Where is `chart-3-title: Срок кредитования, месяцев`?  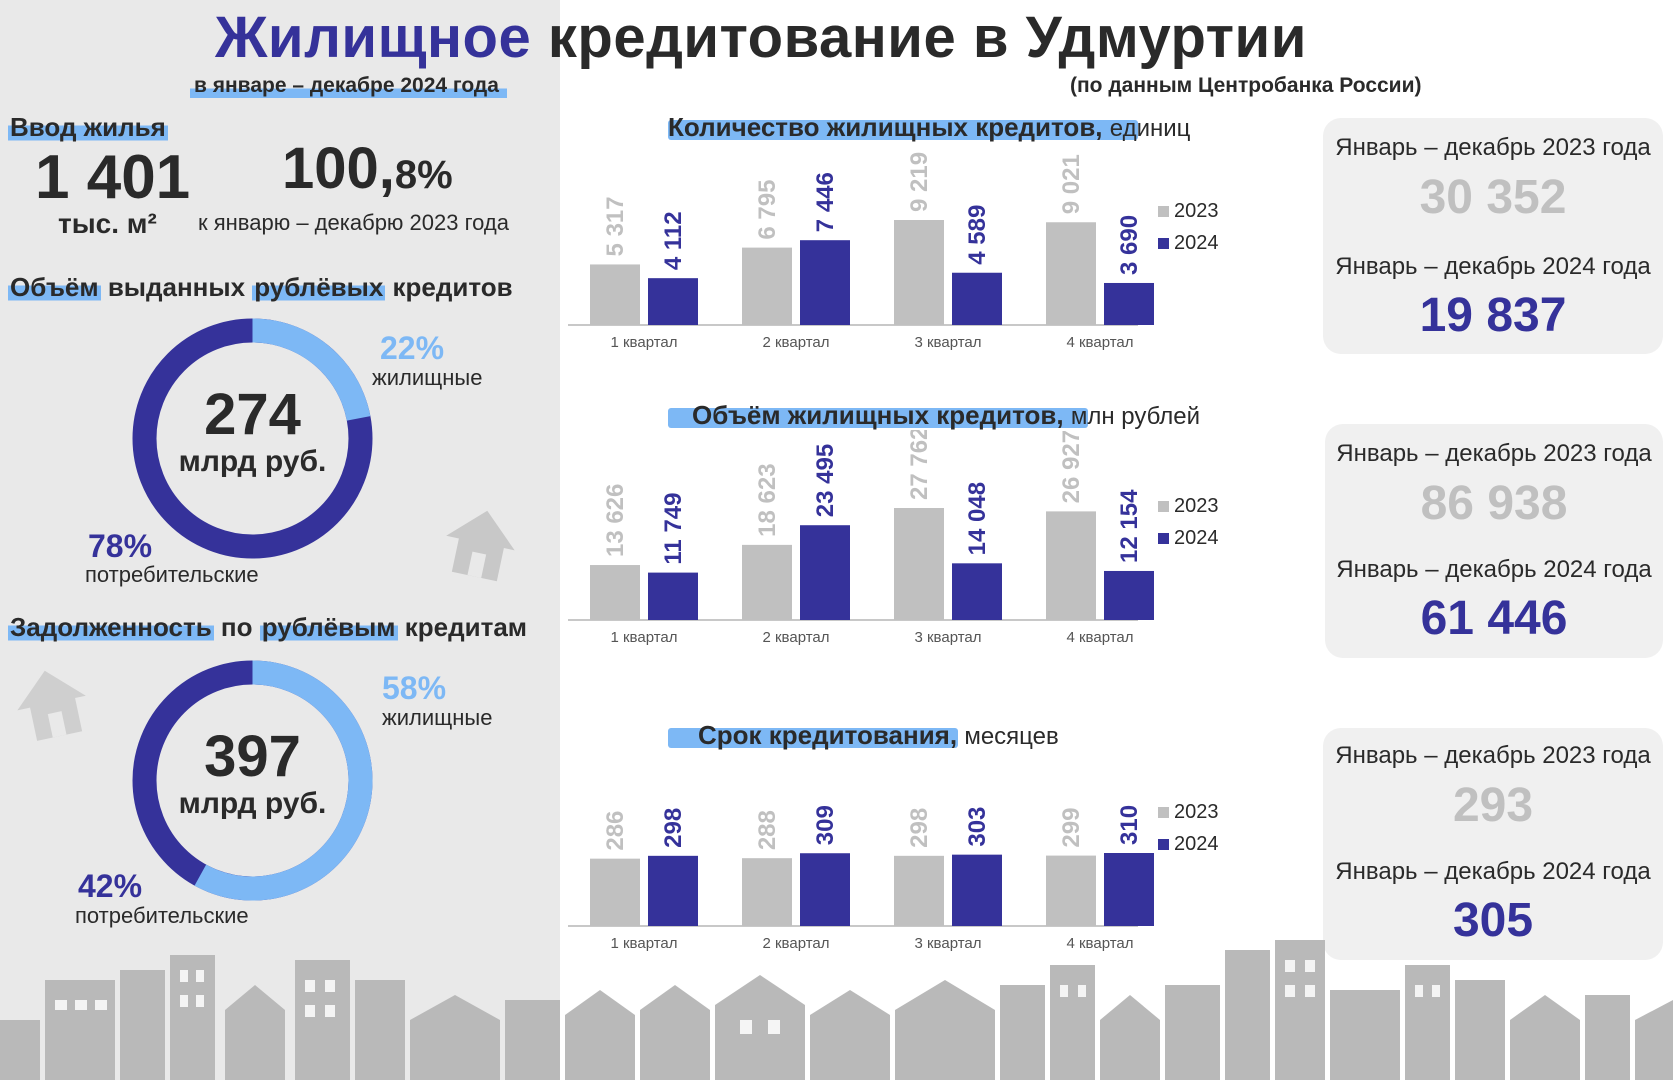
chart-3-title: Срок кредитования, месяцев is located at coordinates (863, 735).